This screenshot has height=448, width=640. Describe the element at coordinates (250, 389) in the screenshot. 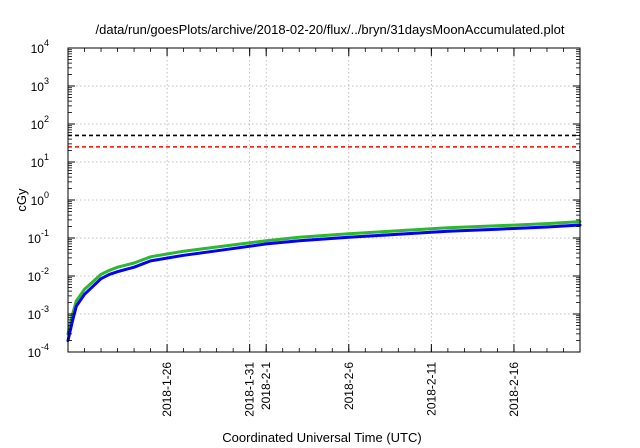

I see `x-tick-label: 2018-1-31` at that location.